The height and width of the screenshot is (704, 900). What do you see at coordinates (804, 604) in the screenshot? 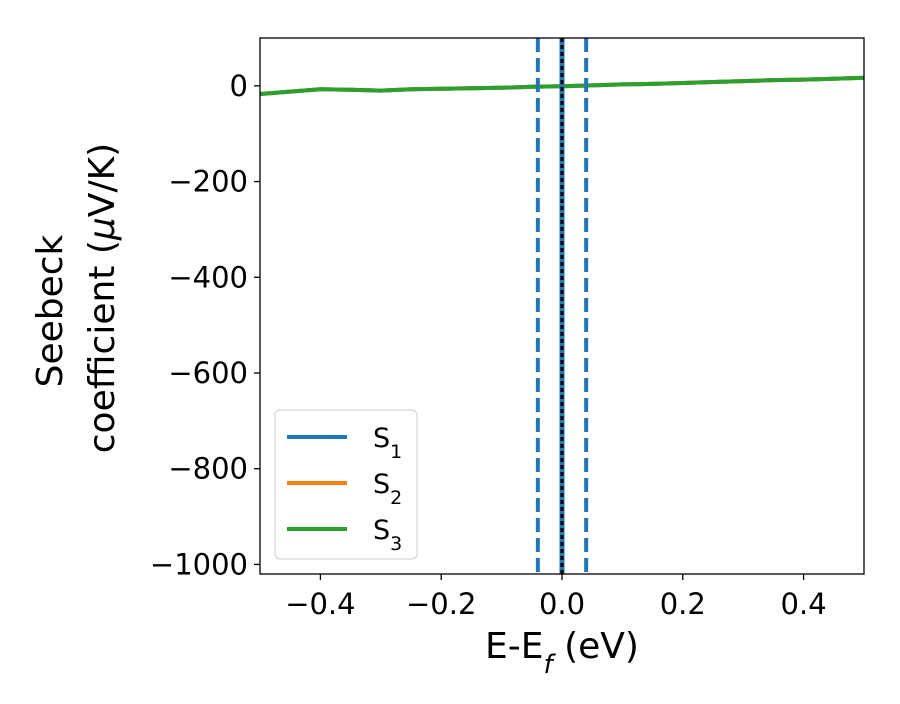
I see `x-tick-label: 0.4` at bounding box center [804, 604].